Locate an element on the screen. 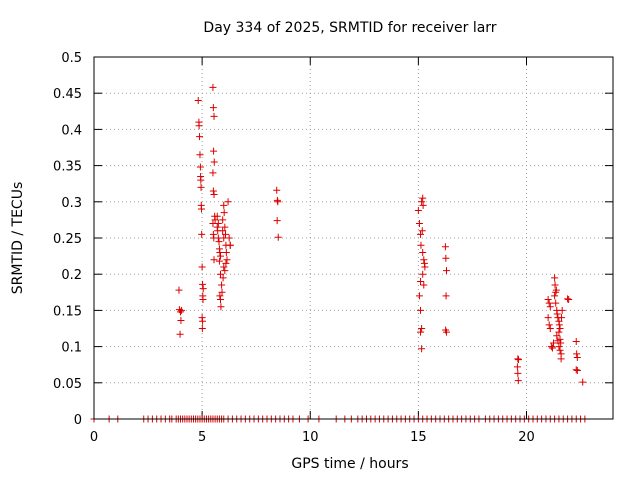 This screenshot has height=480, width=640. y-tick-label: 0.5 is located at coordinates (71, 58).